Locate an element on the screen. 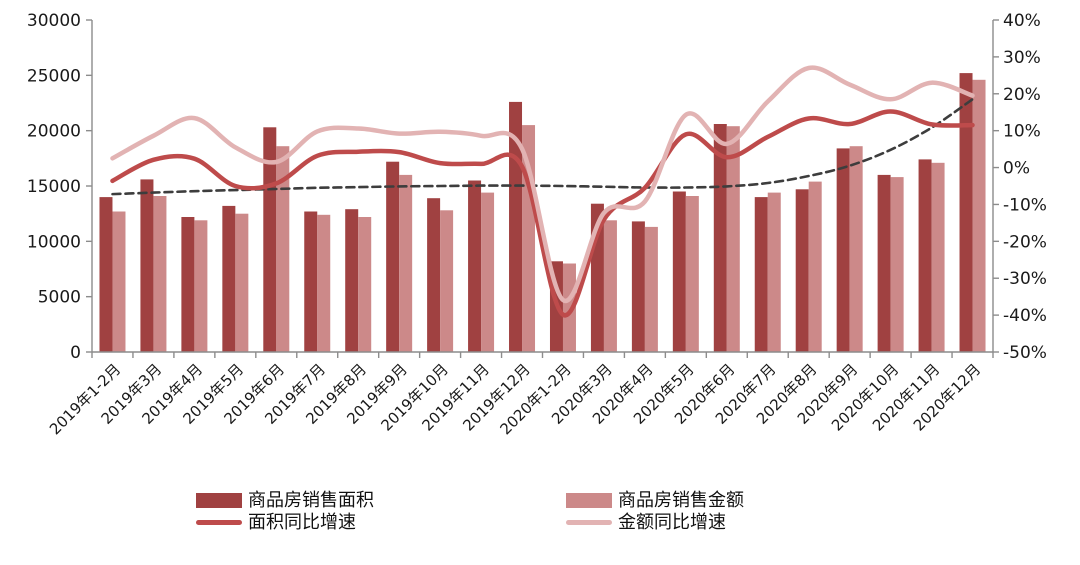 This screenshot has height=565, width=1080. legend-item-sales-amount: 商品房销售金额 is located at coordinates (655, 500).